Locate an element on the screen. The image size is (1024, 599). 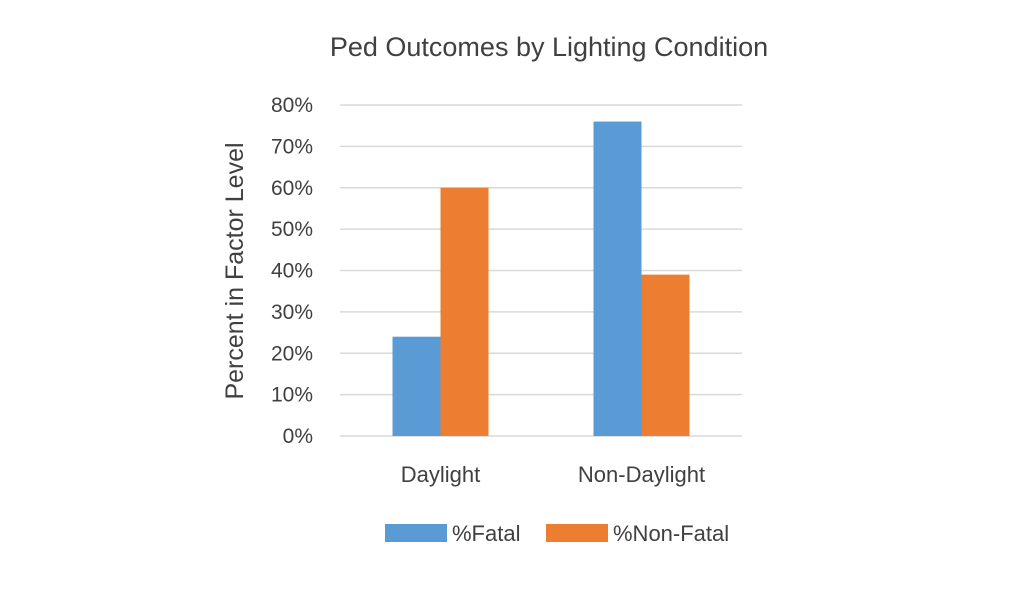
bar-non-fatal-non-daylight is located at coordinates (665, 355).